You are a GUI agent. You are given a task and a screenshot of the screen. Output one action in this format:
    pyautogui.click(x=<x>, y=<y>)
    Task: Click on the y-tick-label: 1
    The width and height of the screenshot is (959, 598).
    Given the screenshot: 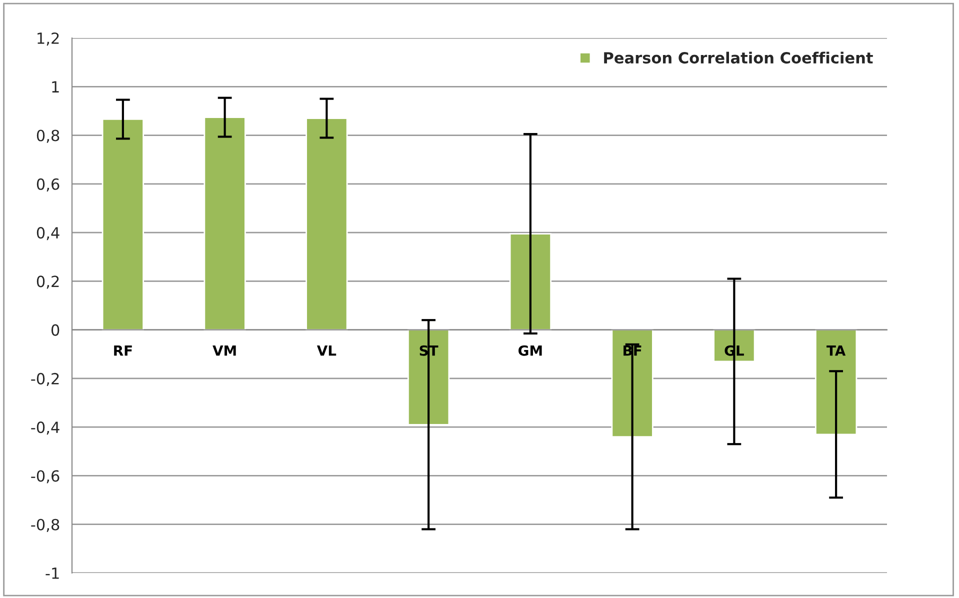 What is the action you would take?
    pyautogui.click(x=55, y=86)
    